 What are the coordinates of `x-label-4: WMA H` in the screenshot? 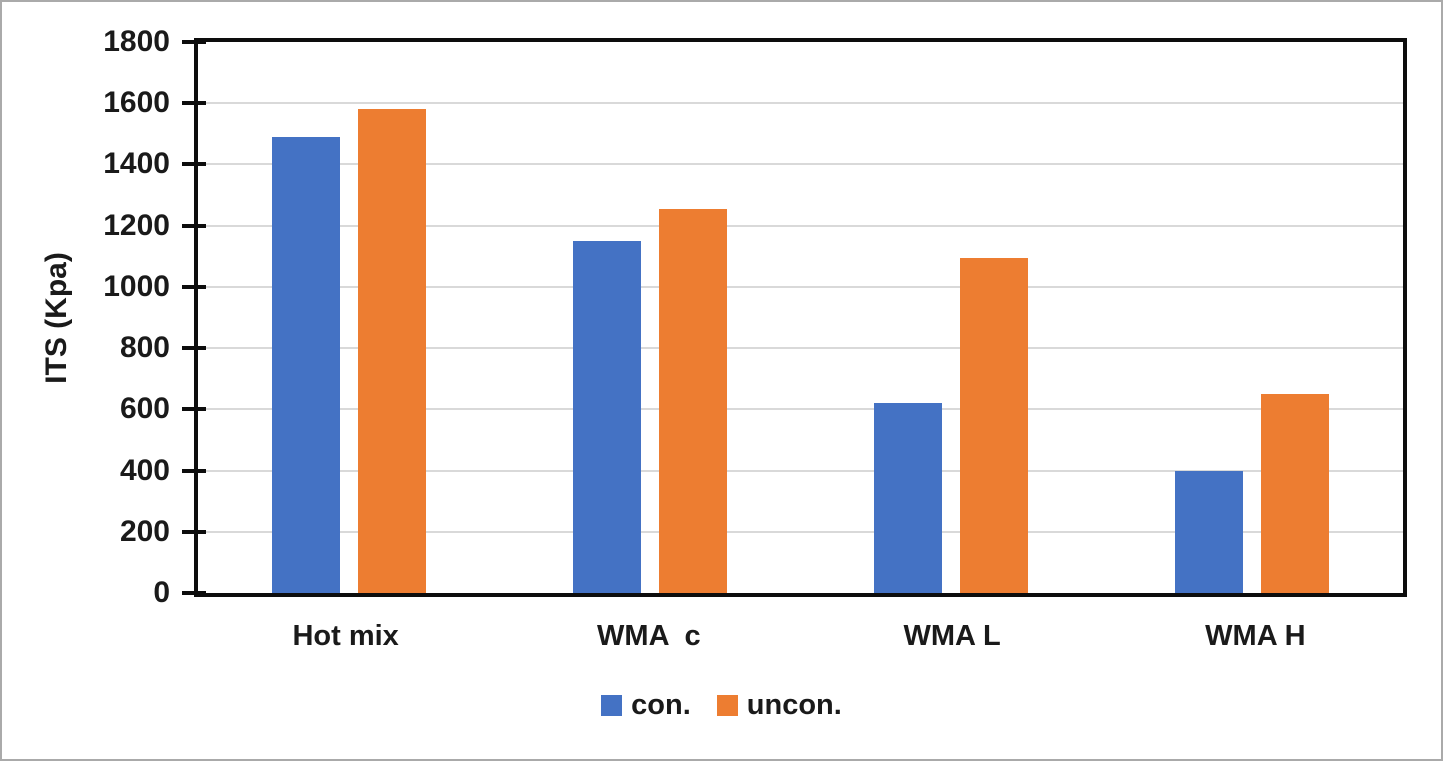 It's located at (1255, 636).